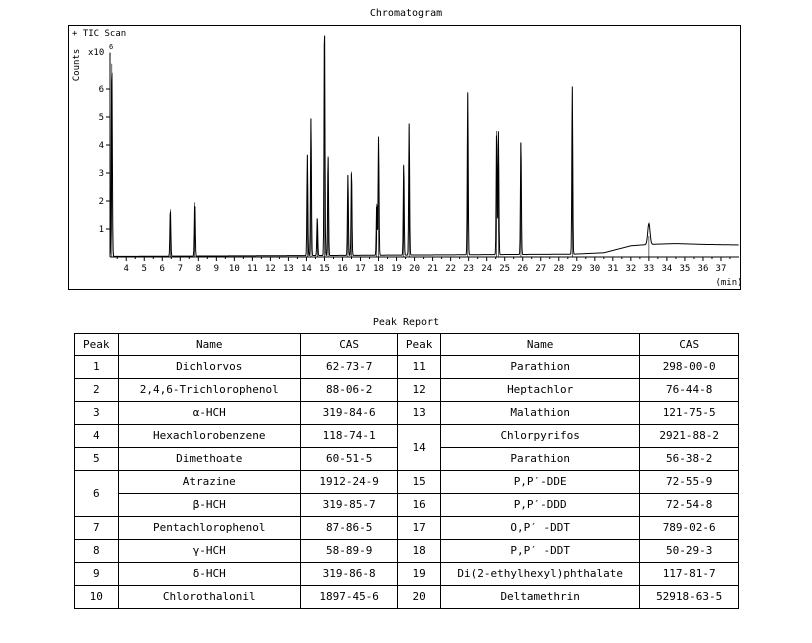 The image size is (812, 643). Describe the element at coordinates (101, 90) in the screenshot. I see `y-tick-label: 6` at that location.